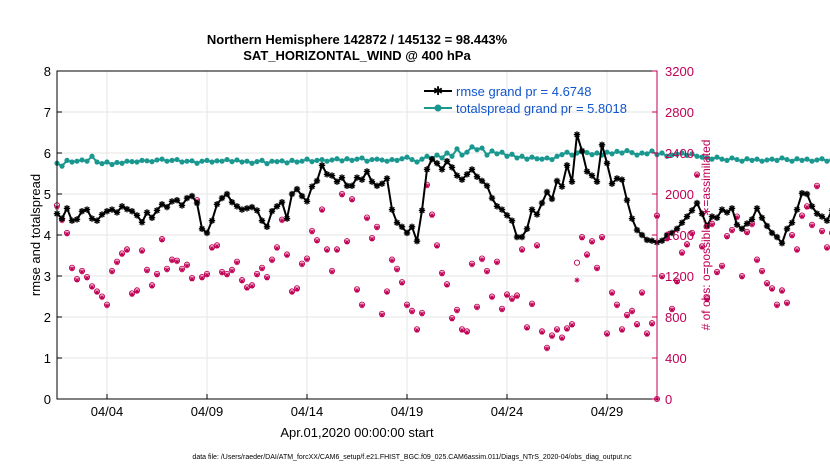 Image resolution: width=830 pixels, height=470 pixels. I want to click on y-tick-label-left: 5, so click(47, 194).